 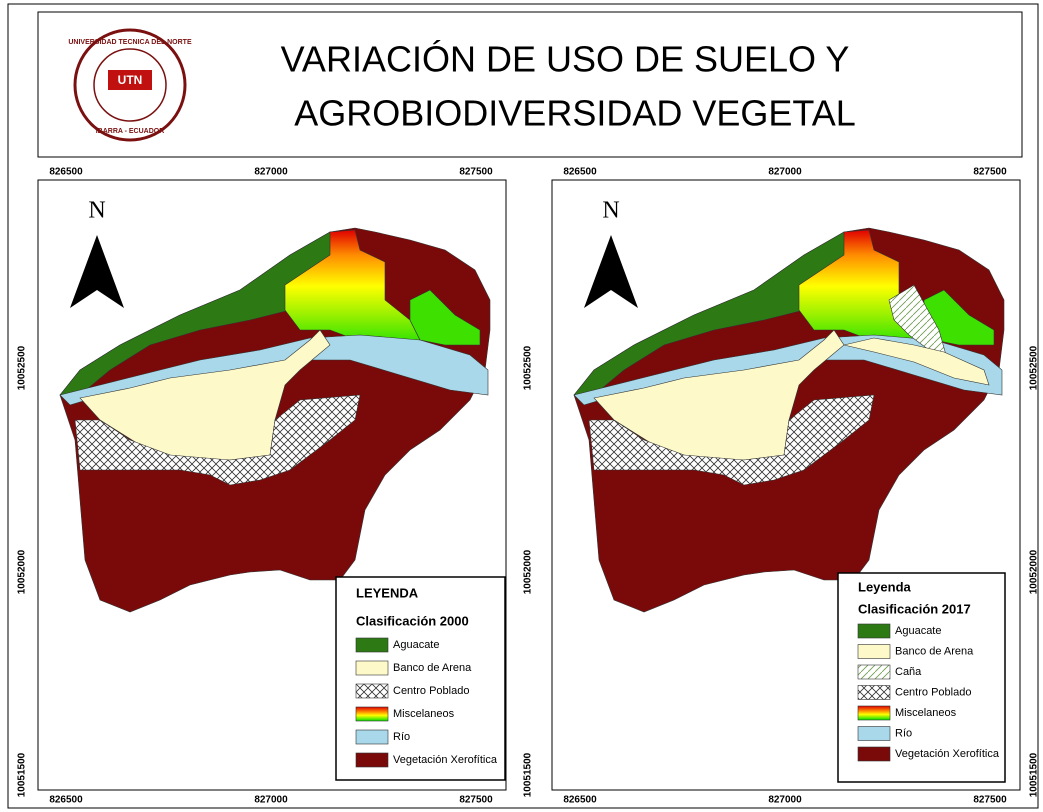 What do you see at coordinates (885, 586) in the screenshot?
I see `legend-title: Leyenda` at bounding box center [885, 586].